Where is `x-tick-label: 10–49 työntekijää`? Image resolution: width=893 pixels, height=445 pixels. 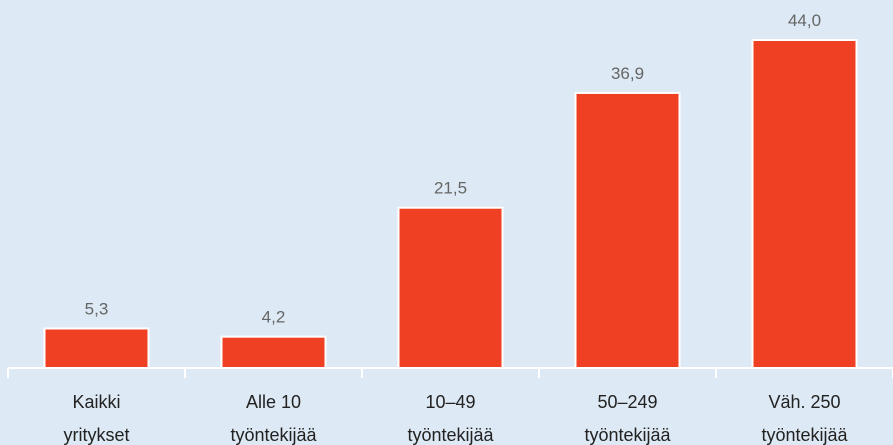
x-tick-label: 10–49 työntekijää is located at coordinates (450, 418).